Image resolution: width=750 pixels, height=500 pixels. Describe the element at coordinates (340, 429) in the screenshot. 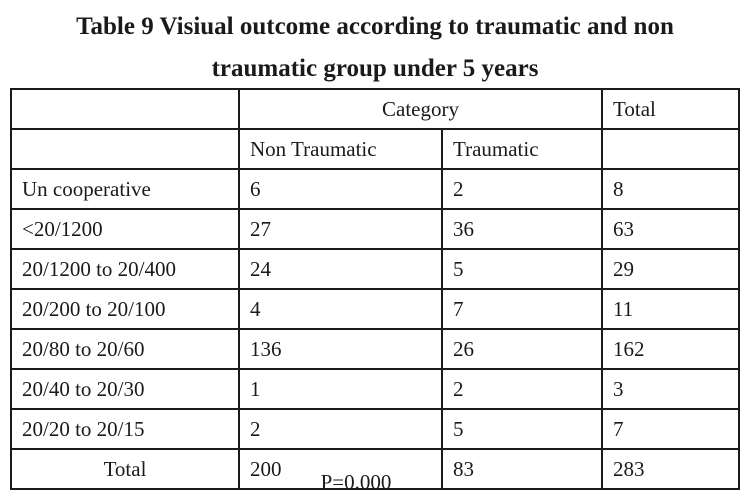

I see `non-traumatic-value: 2` at that location.